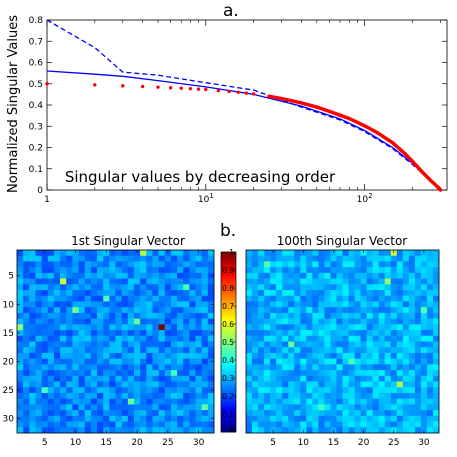  I want to click on panel-a-label: a., so click(231, 11).